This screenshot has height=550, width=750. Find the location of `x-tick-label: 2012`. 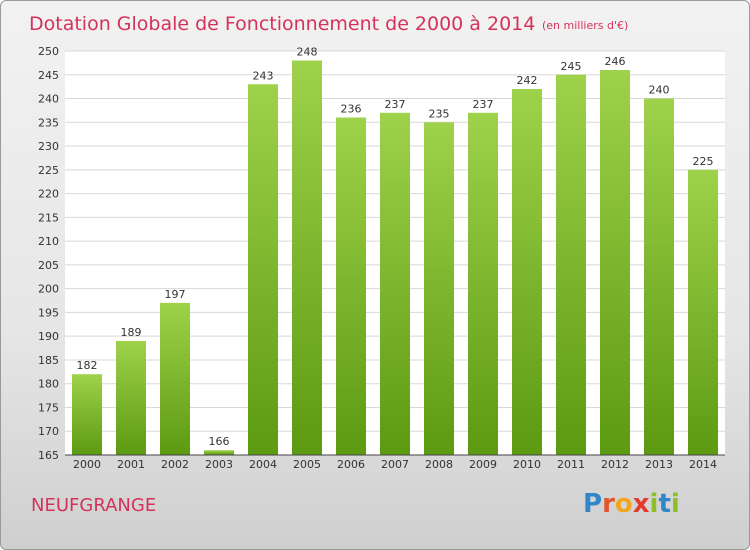

x-tick-label: 2012 is located at coordinates (615, 464).